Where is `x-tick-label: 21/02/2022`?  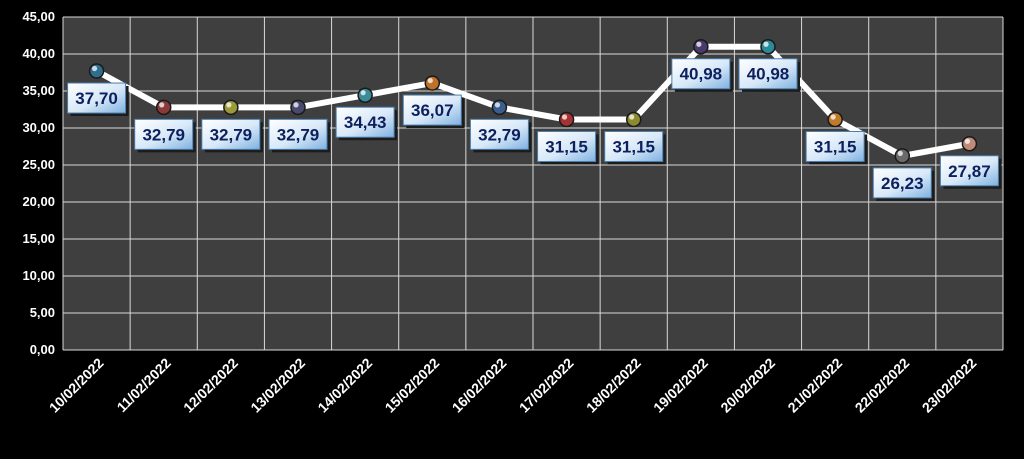 x-tick-label: 21/02/2022 is located at coordinates (814, 385).